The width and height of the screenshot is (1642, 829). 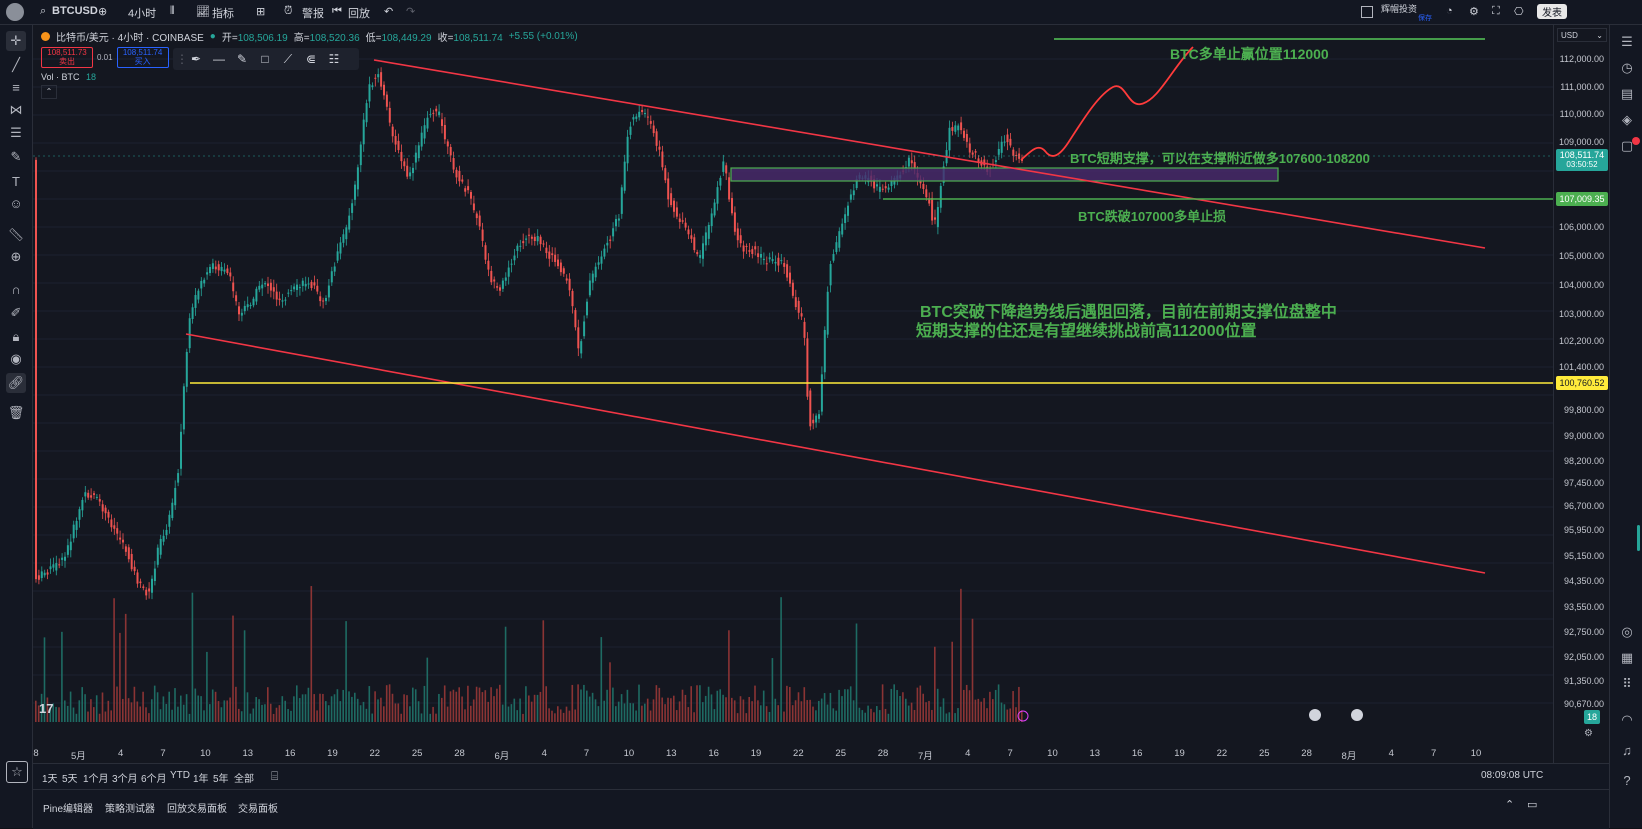 What do you see at coordinates (1582, 383) in the screenshot?
I see `support-price-badge: 100,760.52` at bounding box center [1582, 383].